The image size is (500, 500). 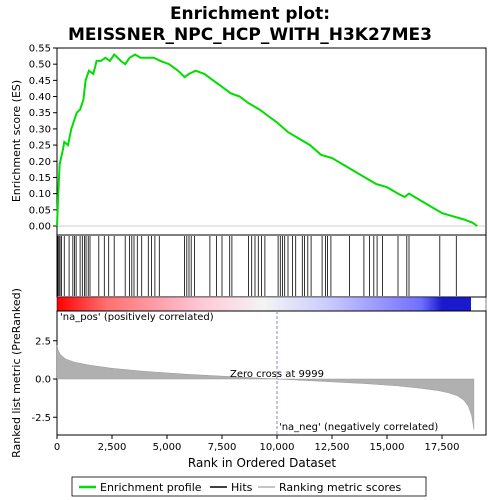 I want to click on hits-panel-frame, so click(x=271, y=266).